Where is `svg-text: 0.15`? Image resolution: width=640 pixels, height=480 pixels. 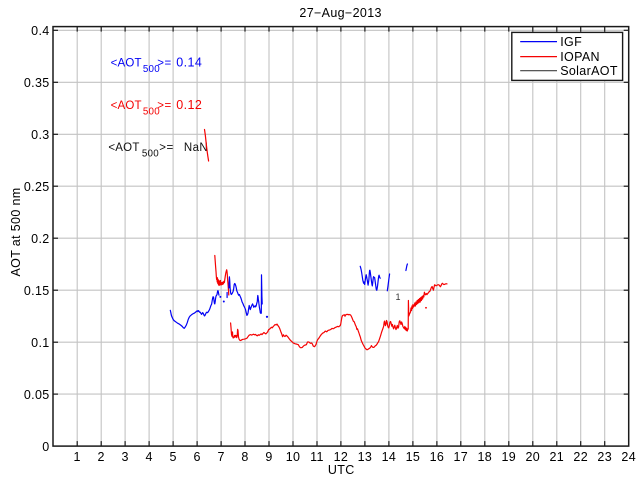
svg-text: 0.15 is located at coordinates (37, 291).